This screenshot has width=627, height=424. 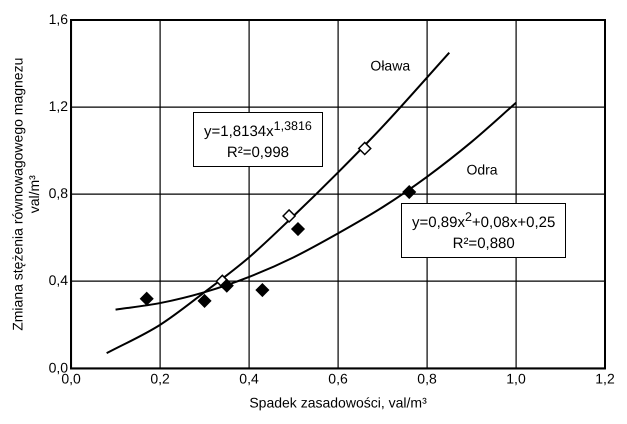 What do you see at coordinates (34, 194) in the screenshot?
I see `text: val/m³` at bounding box center [34, 194].